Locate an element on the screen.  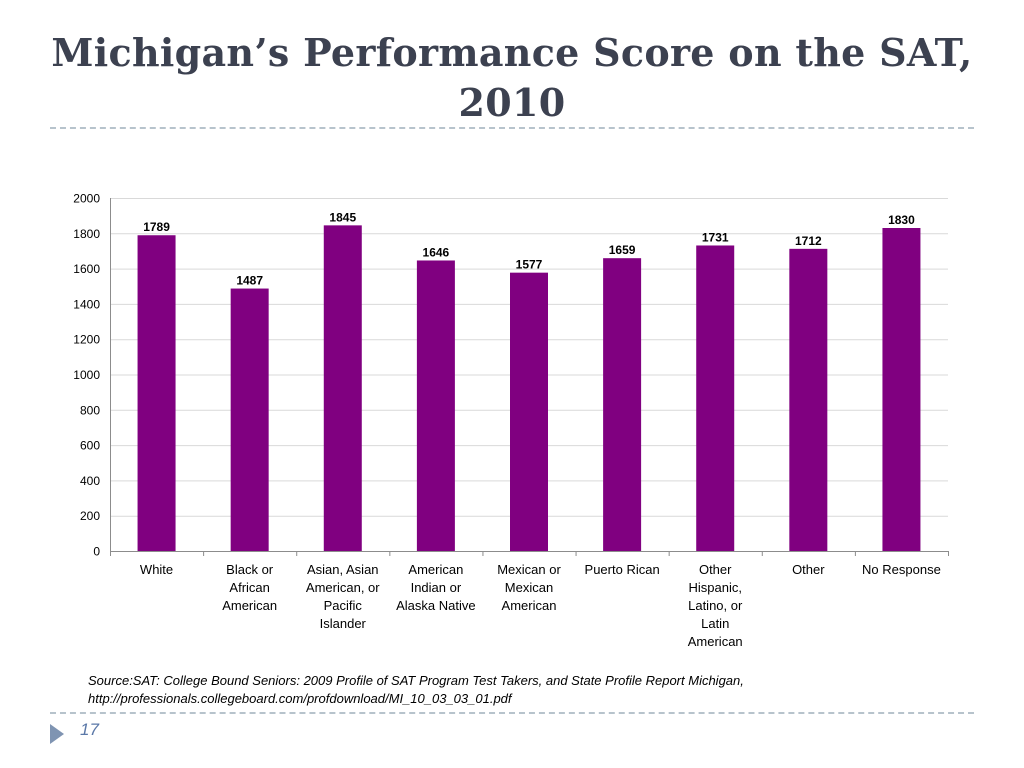
category-label-line: Latino, or is located at coordinates (715, 605).